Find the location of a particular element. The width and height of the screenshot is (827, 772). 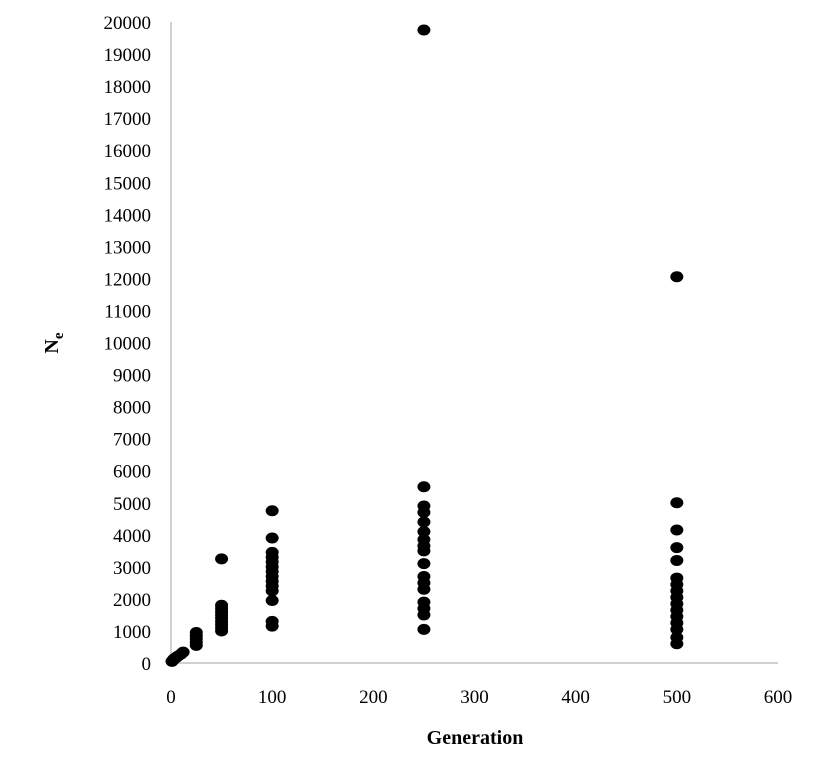

y-tick-label: 10000 is located at coordinates (128, 344).